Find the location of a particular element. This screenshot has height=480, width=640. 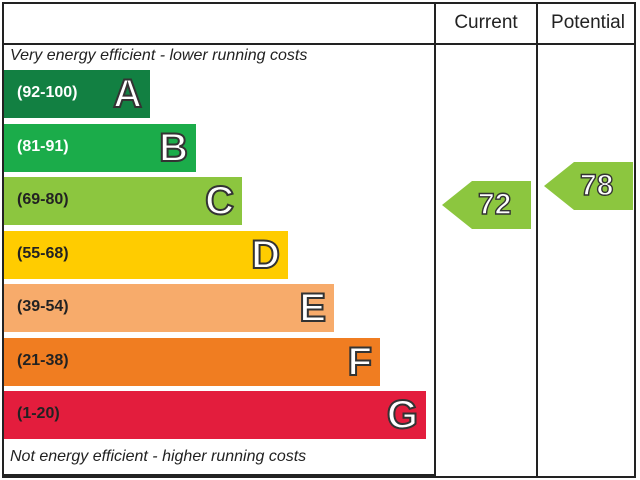

potential-rating-arrow: 78 is located at coordinates (588, 186).